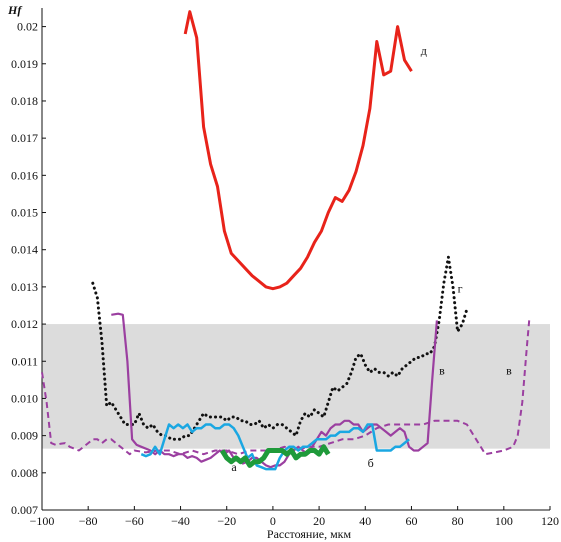 Image resolution: width=561 pixels, height=542 pixels. What do you see at coordinates (24, 436) in the screenshot?
I see `y-tick-label: 0.009` at bounding box center [24, 436].